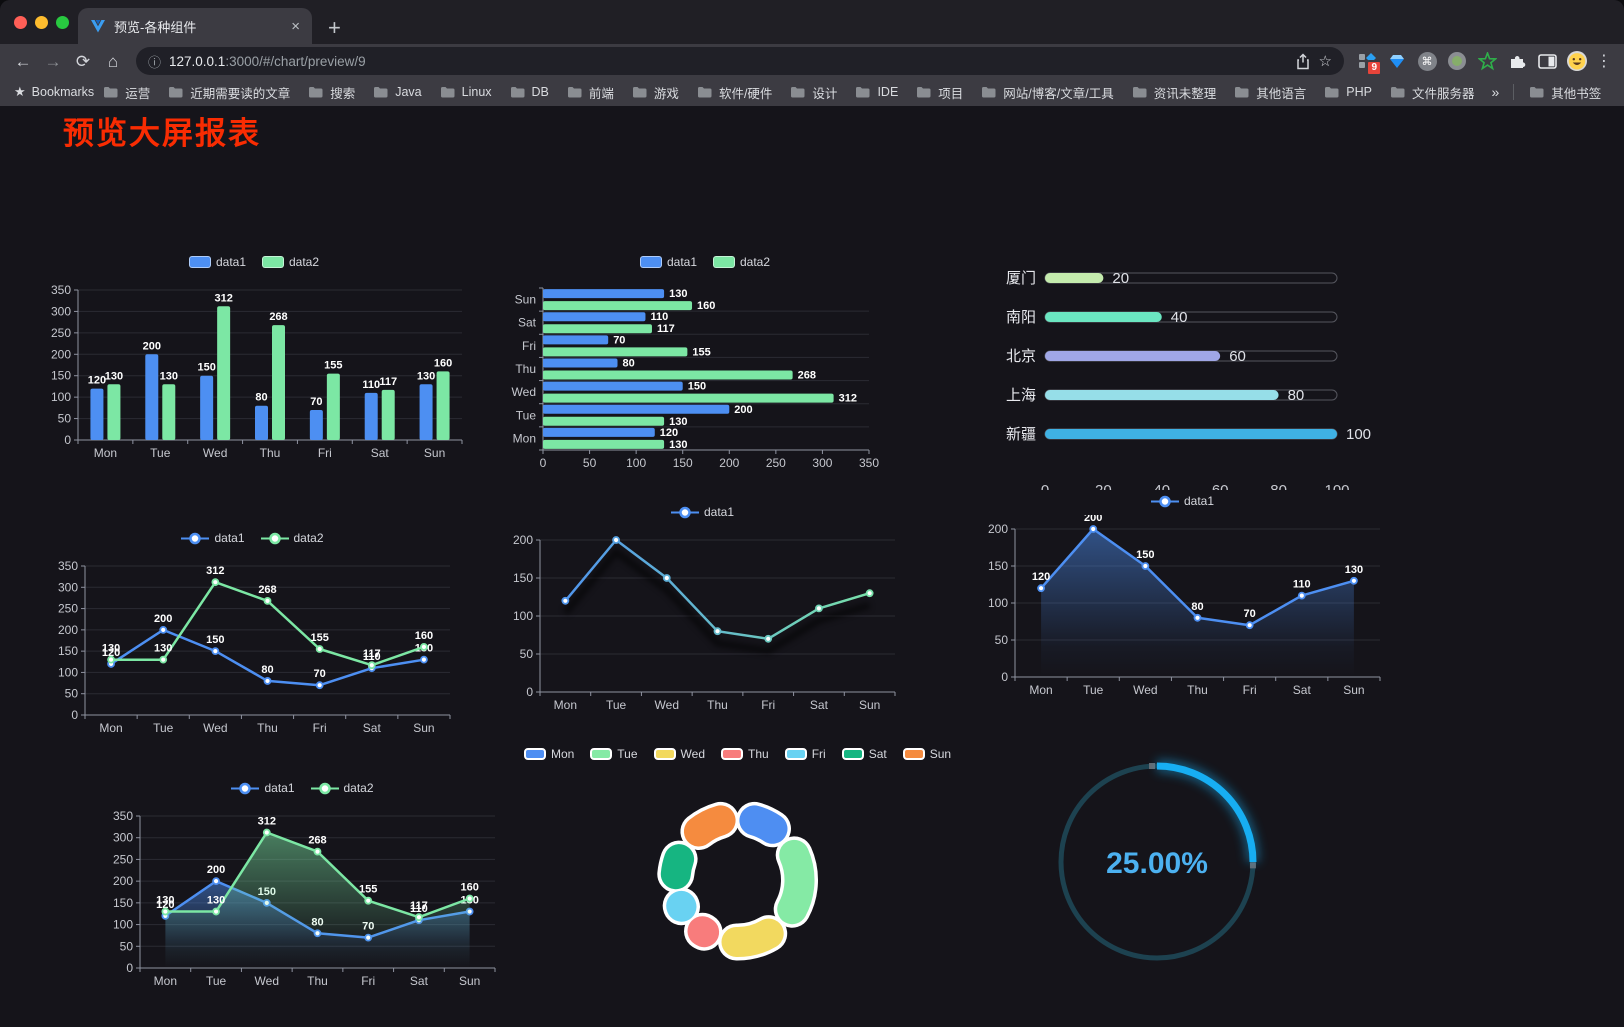 The width and height of the screenshot is (1624, 1027). I want to click on url-bar: ⓘ 127.0.0.1:3000/#/chart/preview/9 ☆, so click(740, 61).